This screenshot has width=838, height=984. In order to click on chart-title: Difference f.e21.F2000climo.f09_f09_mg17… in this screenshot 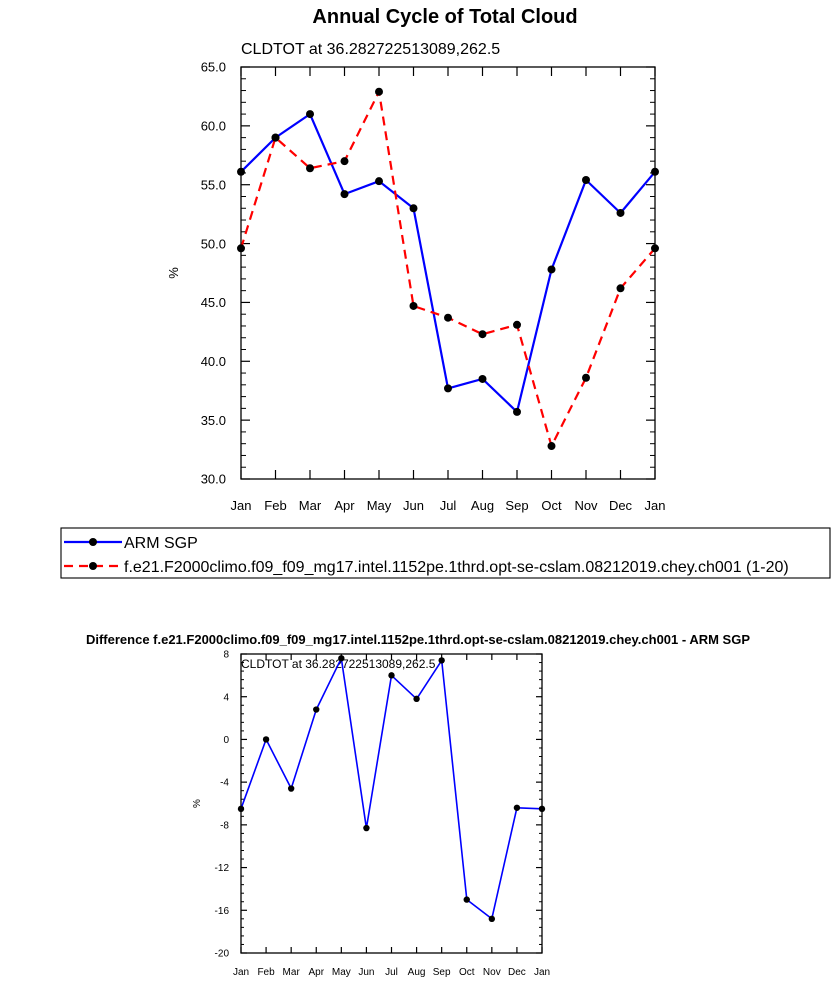, I will do `click(418, 639)`.